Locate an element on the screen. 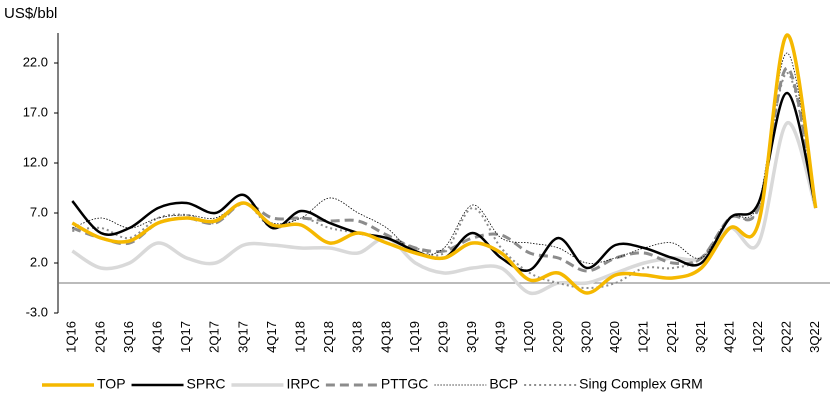 The height and width of the screenshot is (400, 838). legend-item: BCP is located at coordinates (476, 384).